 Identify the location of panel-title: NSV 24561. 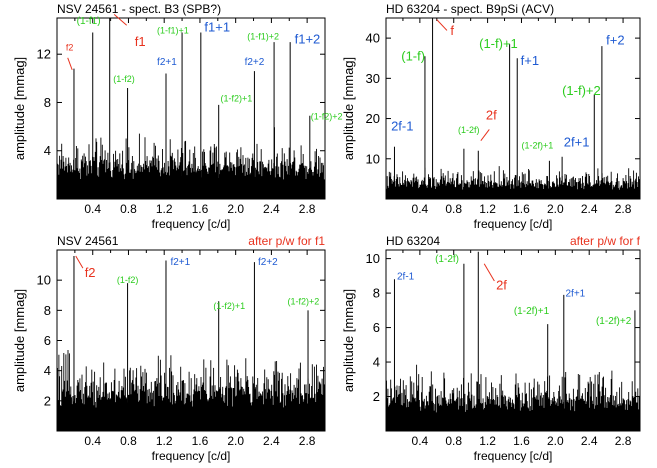
(88, 241).